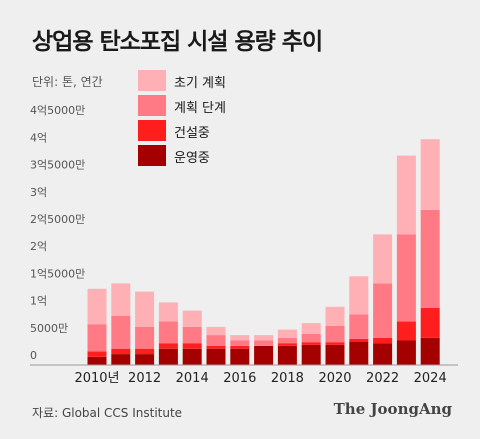  What do you see at coordinates (38, 301) in the screenshot?
I see `y-tick-label: 1억` at bounding box center [38, 301].